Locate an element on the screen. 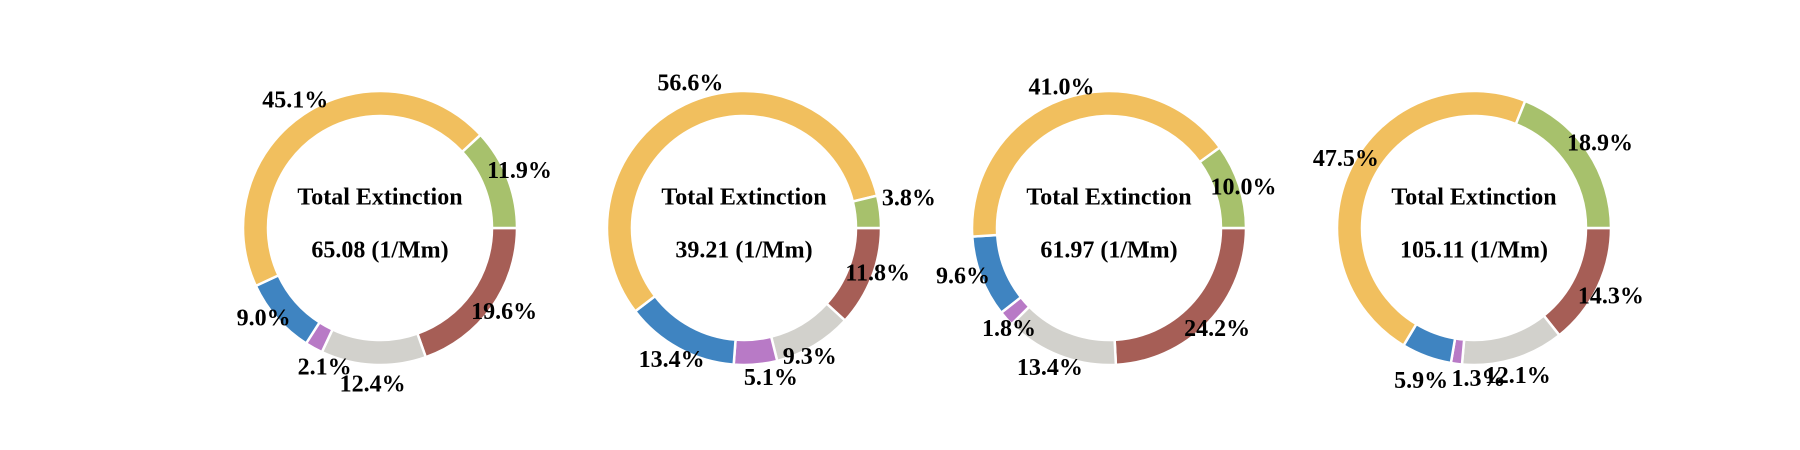  slice-percentage-label: 24.2% is located at coordinates (1217, 329).